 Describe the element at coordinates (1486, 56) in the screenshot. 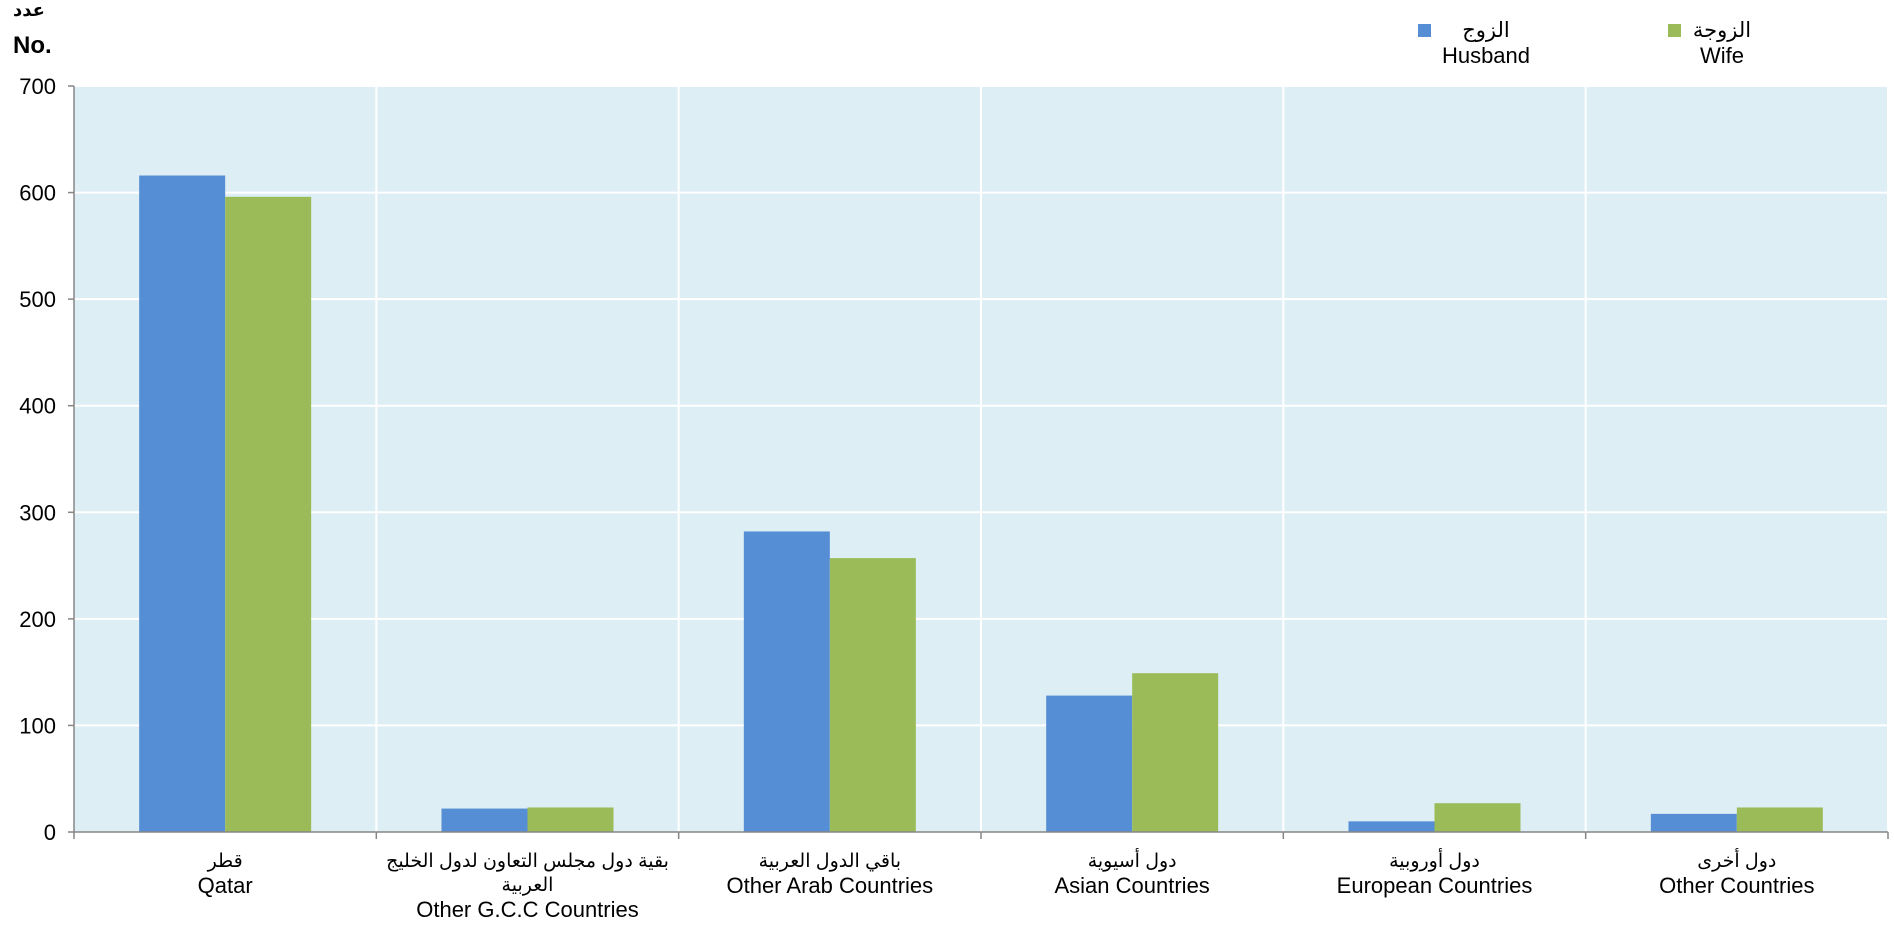

I see `legend-label-english: Husband` at that location.